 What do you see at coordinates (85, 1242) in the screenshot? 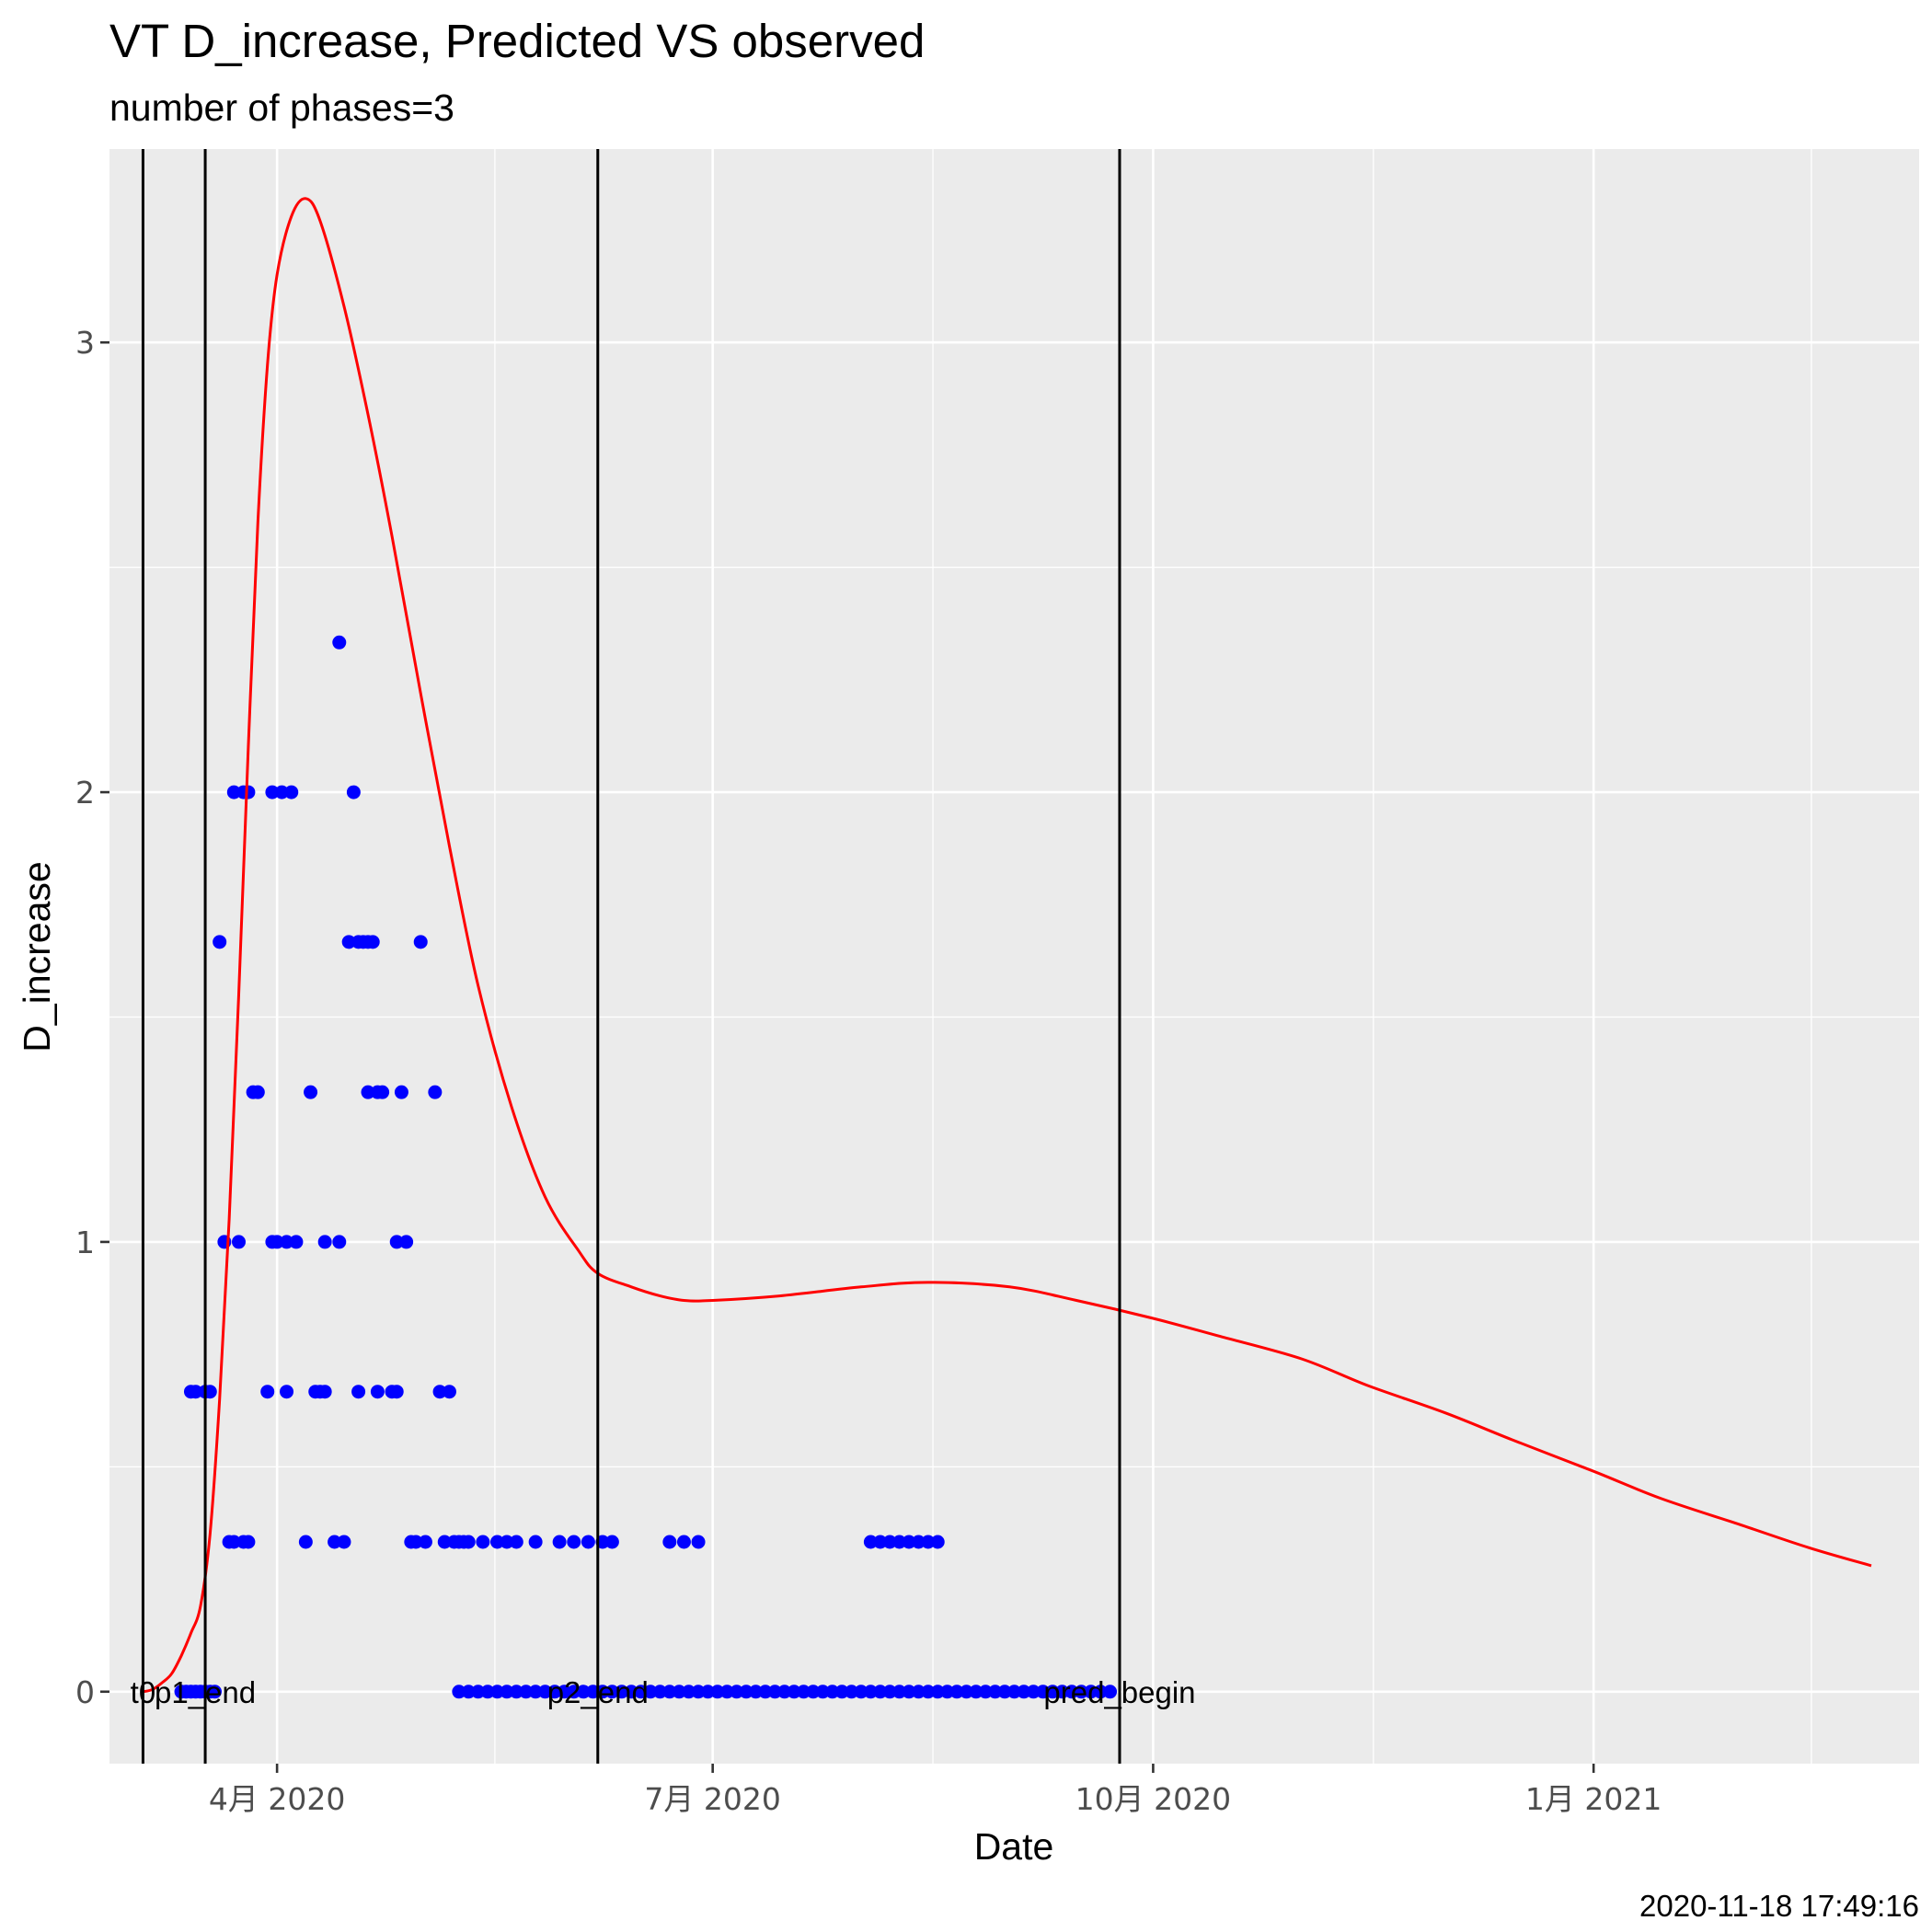
I see `y-tick-label: 1` at bounding box center [85, 1242].